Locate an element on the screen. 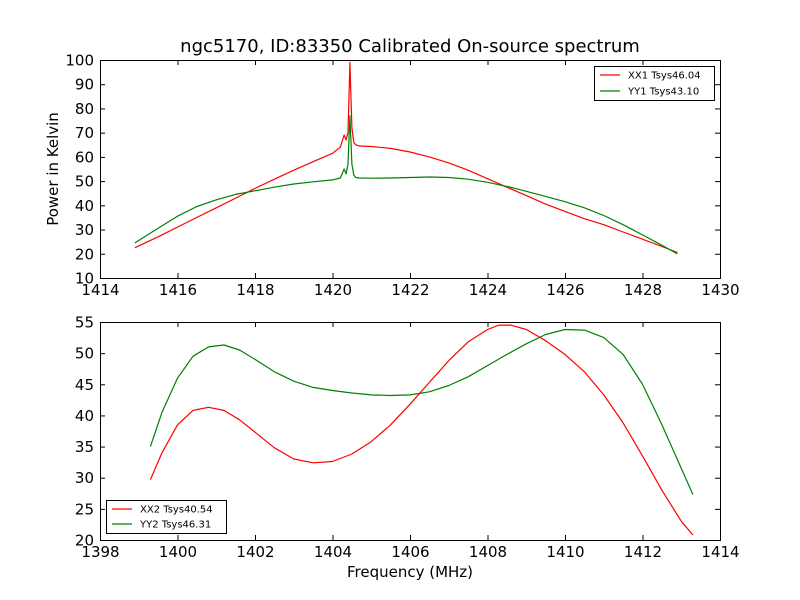 This screenshot has height=600, width=800. top-x-tick-label: 1430 is located at coordinates (720, 290).